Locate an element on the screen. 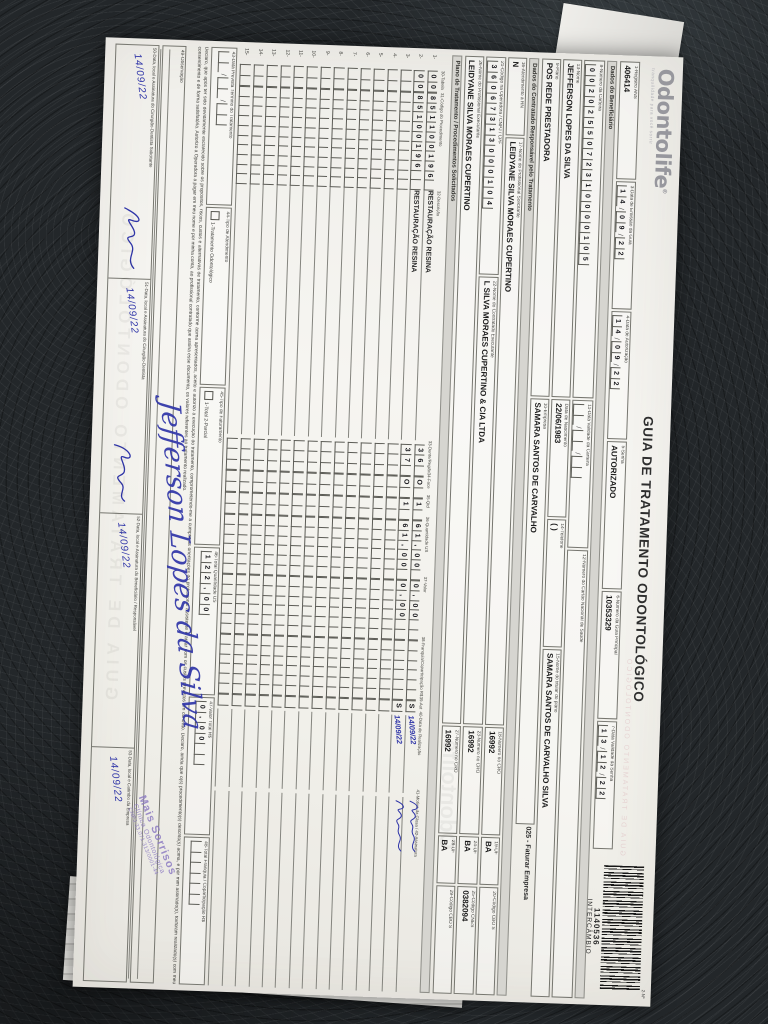  column-header: 34-Face is located at coordinates (429, 480).